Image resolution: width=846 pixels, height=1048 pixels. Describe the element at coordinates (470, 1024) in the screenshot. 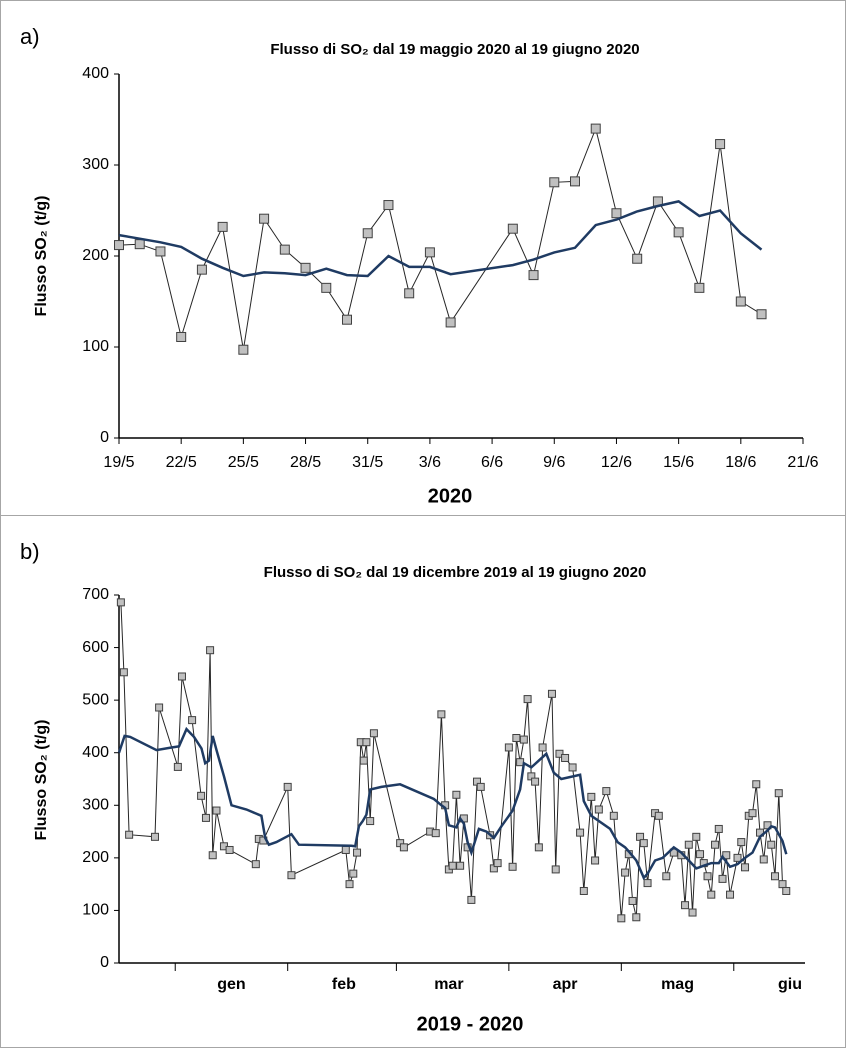

I see `x-axis-label: 2019 - 2020` at that location.